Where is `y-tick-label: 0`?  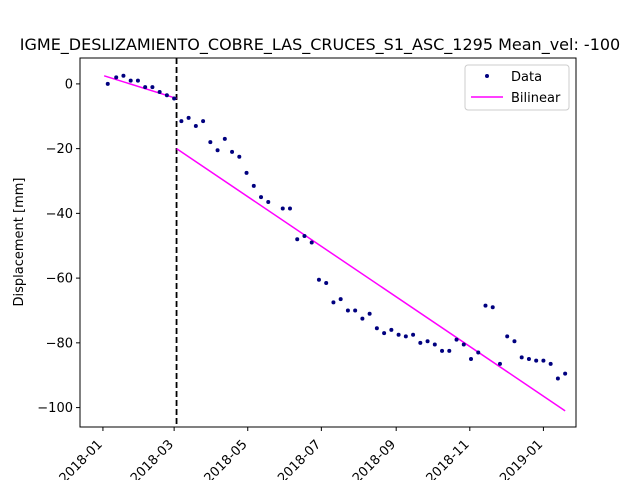
y-tick-label: 0 is located at coordinates (69, 84).